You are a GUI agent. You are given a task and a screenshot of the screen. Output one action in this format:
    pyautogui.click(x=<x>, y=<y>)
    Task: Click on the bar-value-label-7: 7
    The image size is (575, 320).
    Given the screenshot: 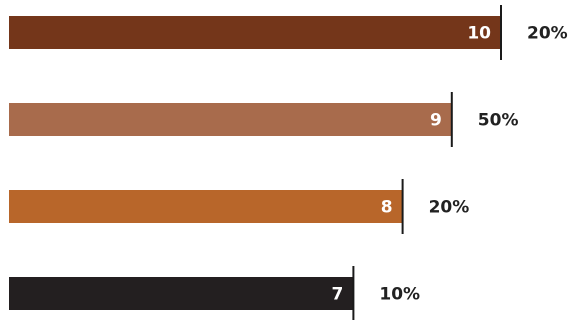 What is the action you would take?
    pyautogui.click(x=338, y=295)
    